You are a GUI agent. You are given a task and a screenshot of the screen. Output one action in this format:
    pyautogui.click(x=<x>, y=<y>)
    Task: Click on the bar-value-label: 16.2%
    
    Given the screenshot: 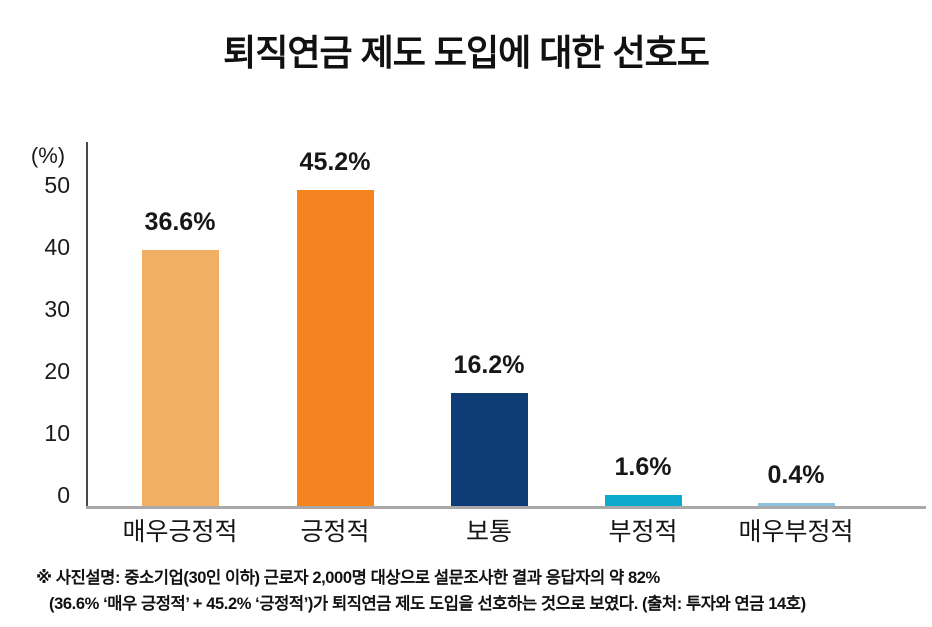 What is the action you would take?
    pyautogui.click(x=489, y=365)
    